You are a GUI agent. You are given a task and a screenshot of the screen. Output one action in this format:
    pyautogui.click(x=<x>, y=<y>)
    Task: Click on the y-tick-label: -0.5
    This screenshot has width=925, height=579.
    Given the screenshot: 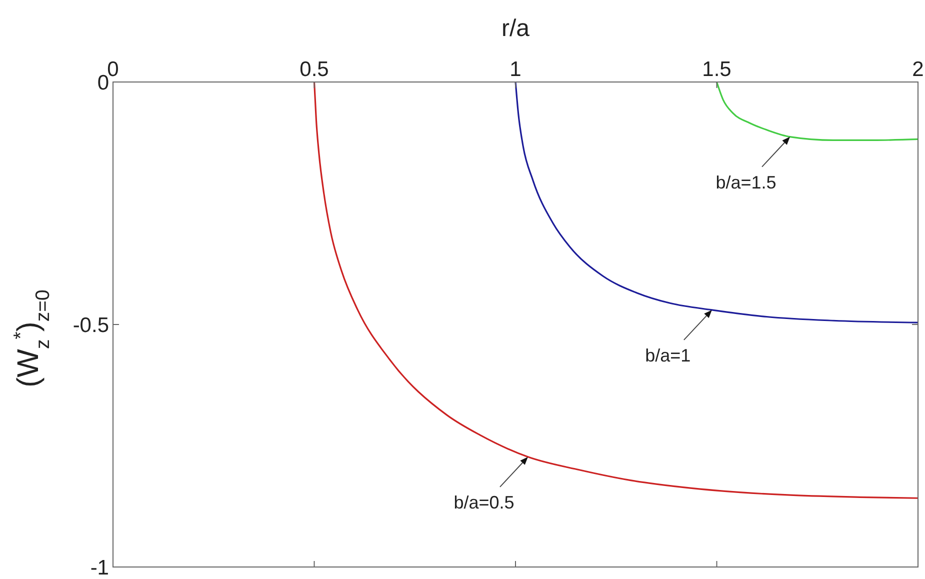 What is the action you would take?
    pyautogui.click(x=90, y=326)
    